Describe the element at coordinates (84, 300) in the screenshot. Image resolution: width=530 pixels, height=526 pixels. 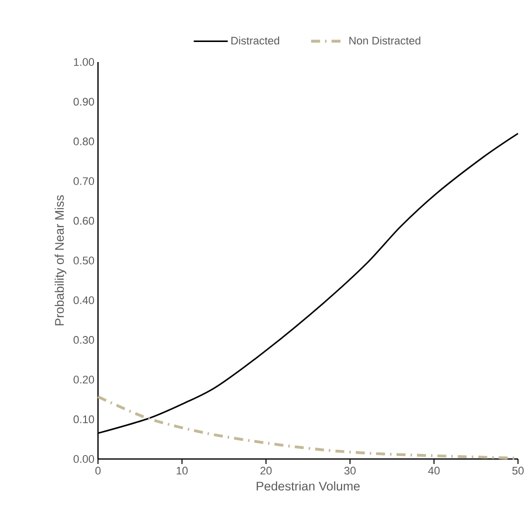
I see `y-tick-label: 0.40` at that location.